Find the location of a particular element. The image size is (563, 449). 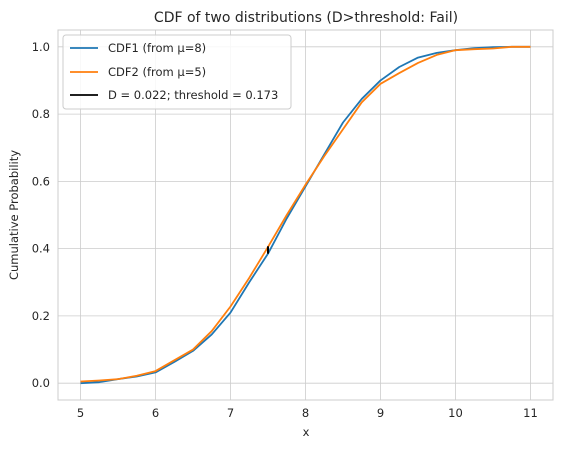

legend-label-cdf2: CDF2 (from μ=5) is located at coordinates (157, 72).